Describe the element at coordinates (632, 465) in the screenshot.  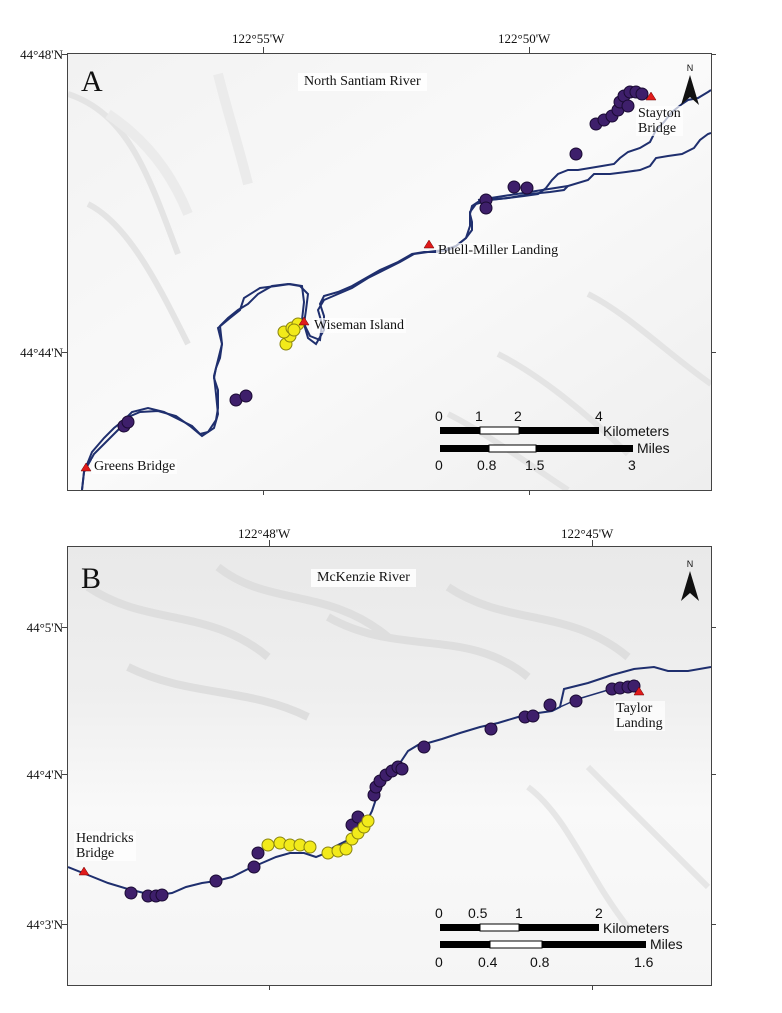
I see `scale-mi-3: 3` at that location.